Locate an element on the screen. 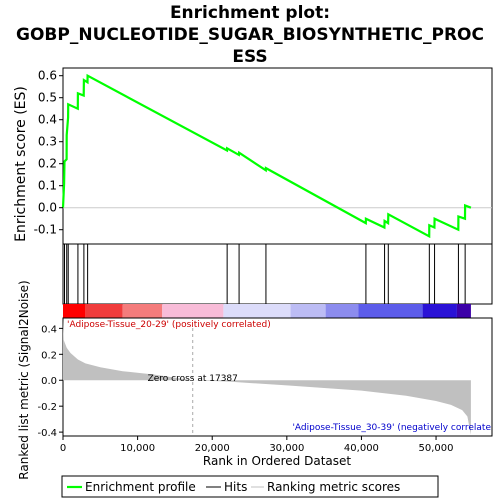 Image resolution: width=500 pixels, height=500 pixels. x-tick-label: 30,000 is located at coordinates (286, 448).